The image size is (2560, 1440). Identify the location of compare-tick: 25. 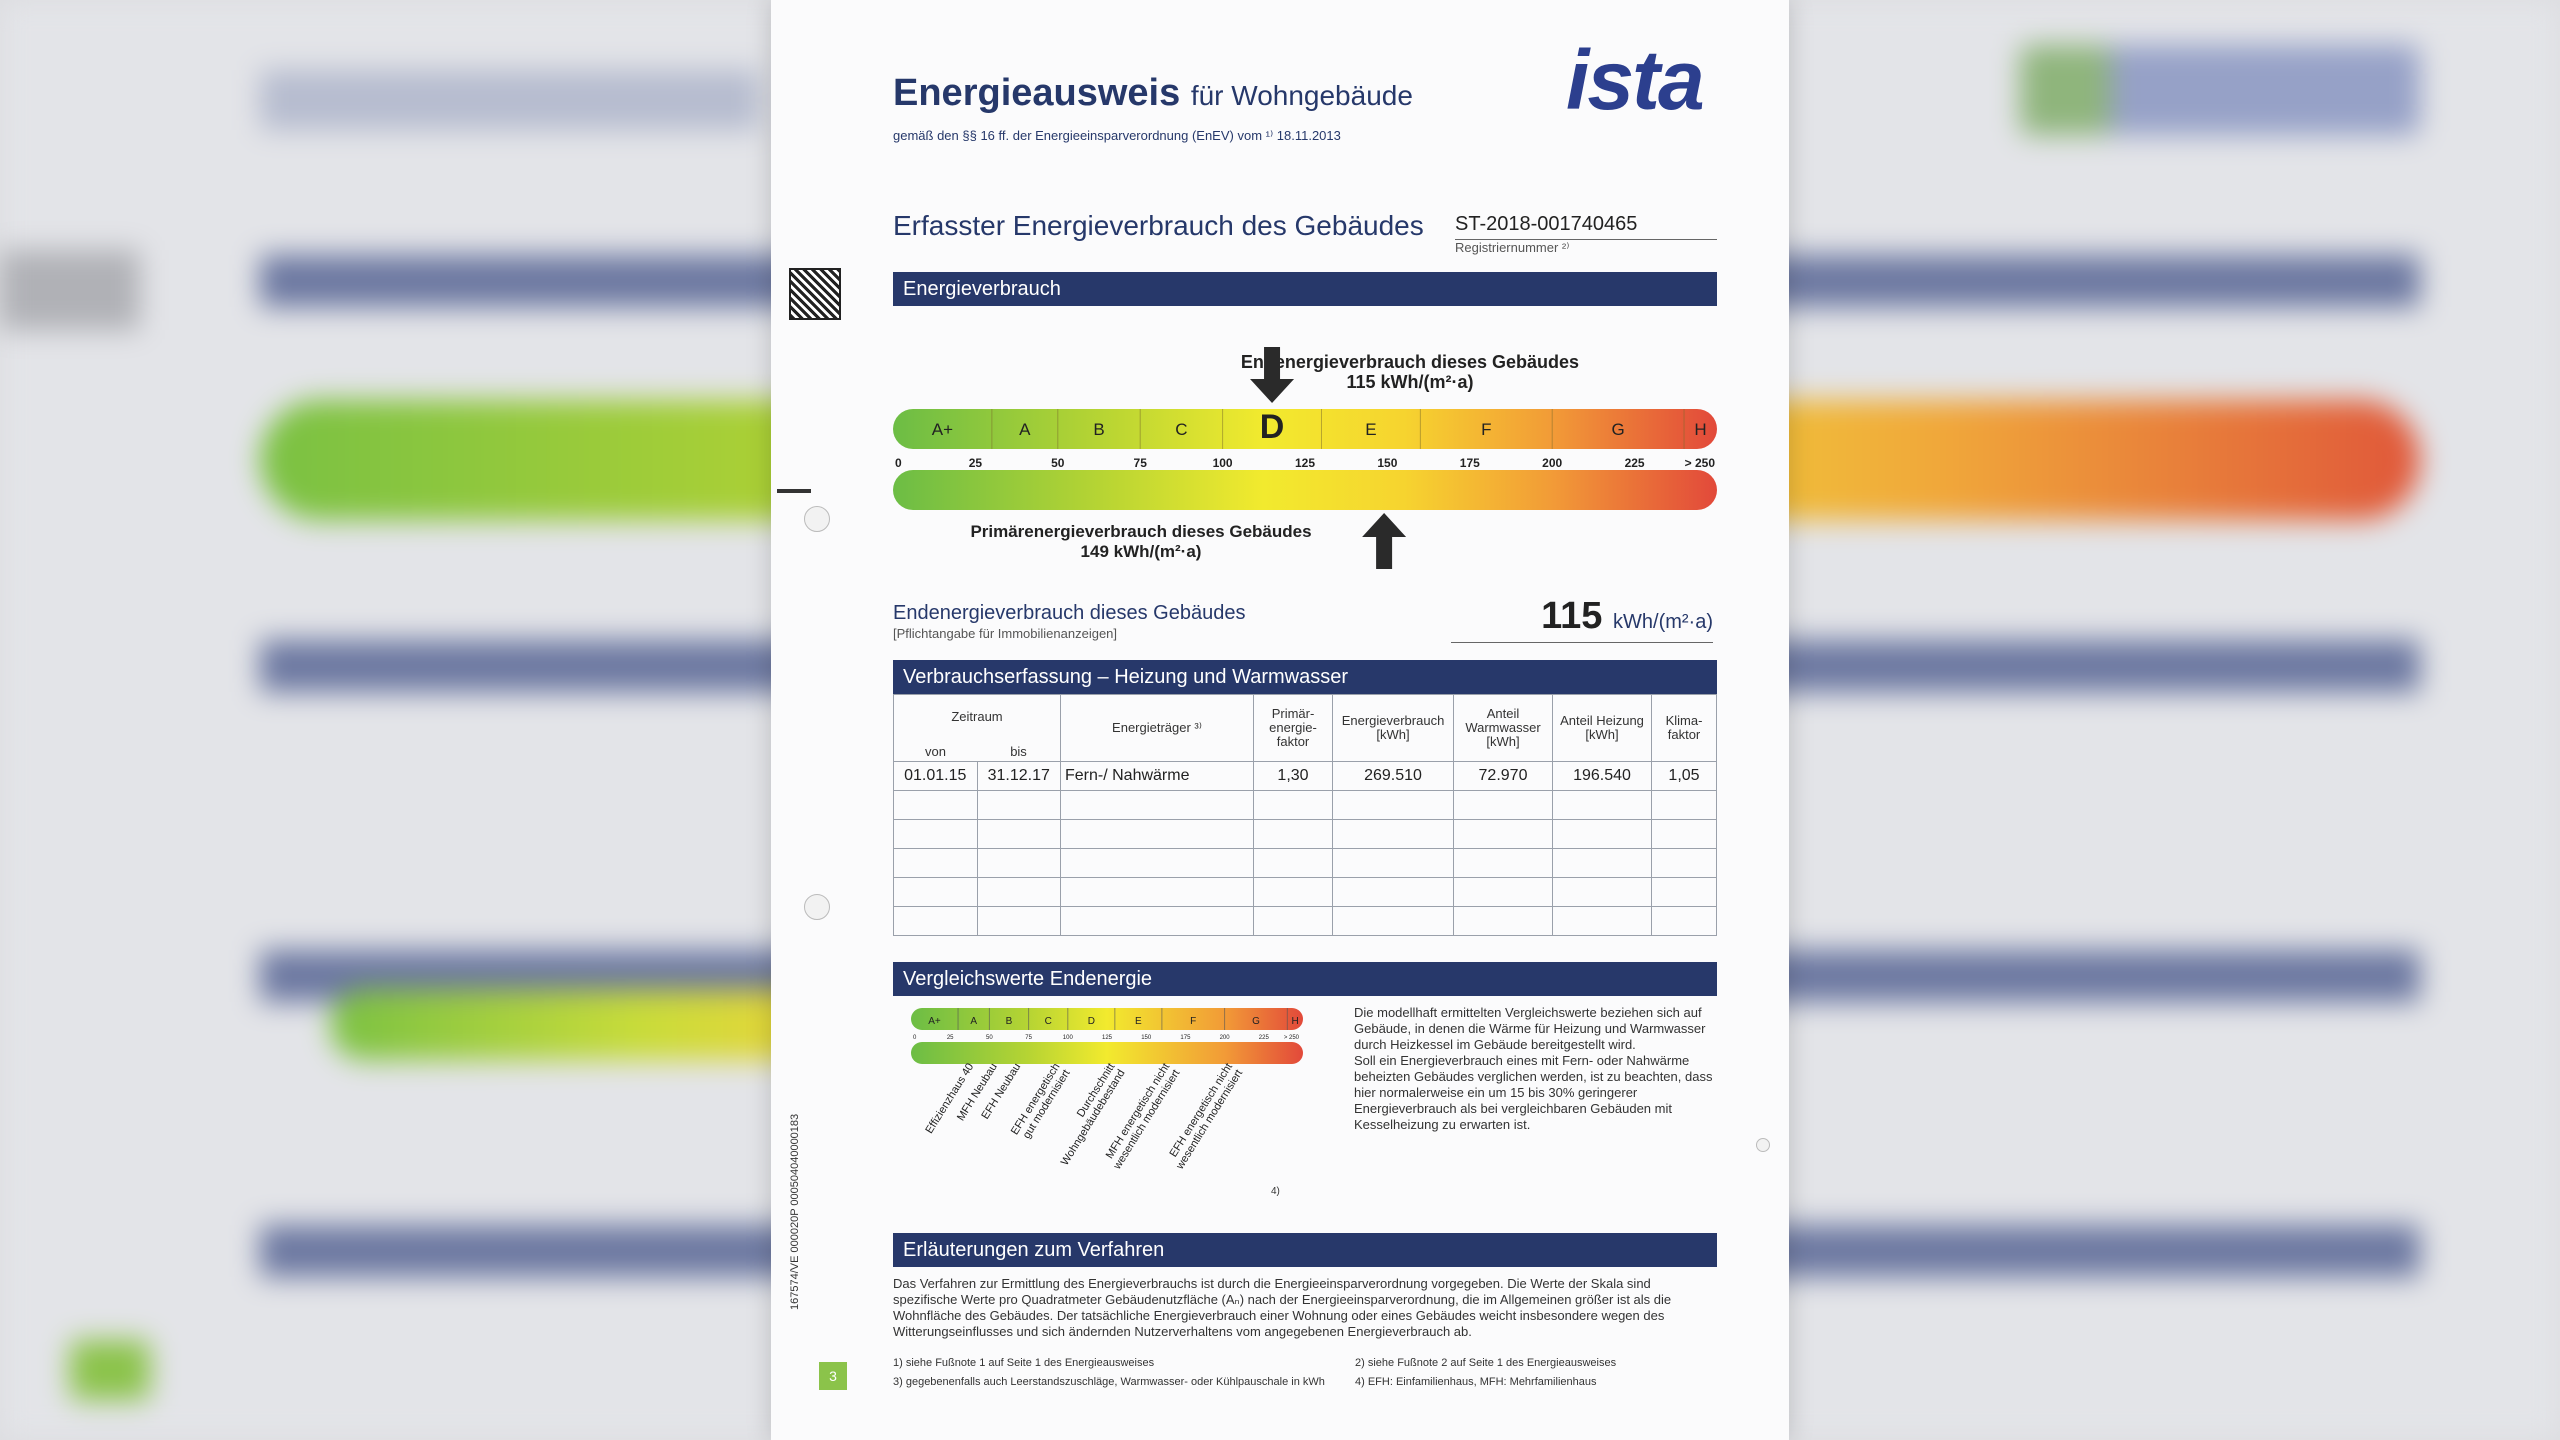
(950, 1038).